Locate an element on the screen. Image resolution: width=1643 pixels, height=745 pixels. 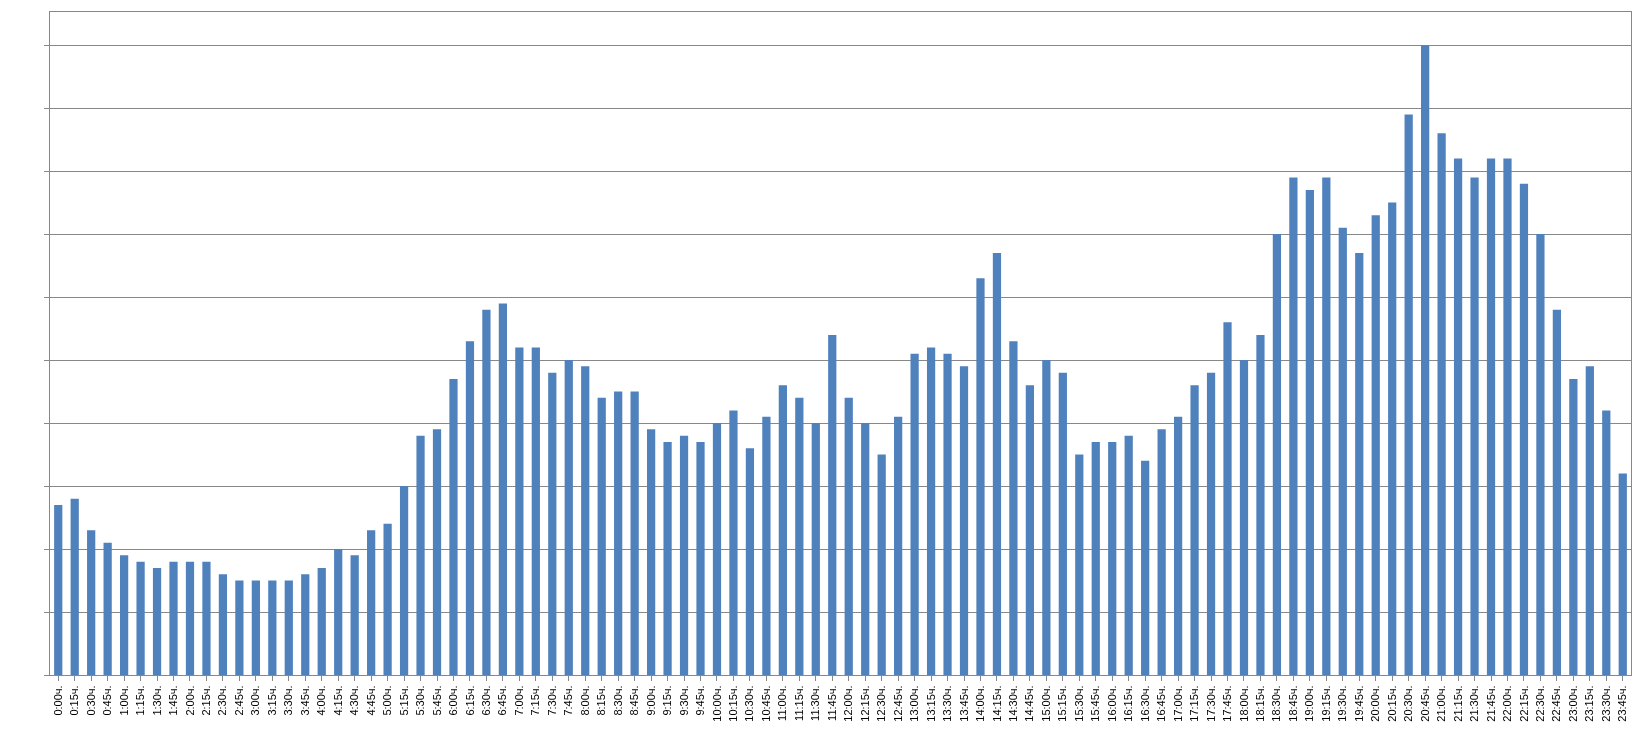
x-tick-label: 20:15ч. is located at coordinates (1391, 703).